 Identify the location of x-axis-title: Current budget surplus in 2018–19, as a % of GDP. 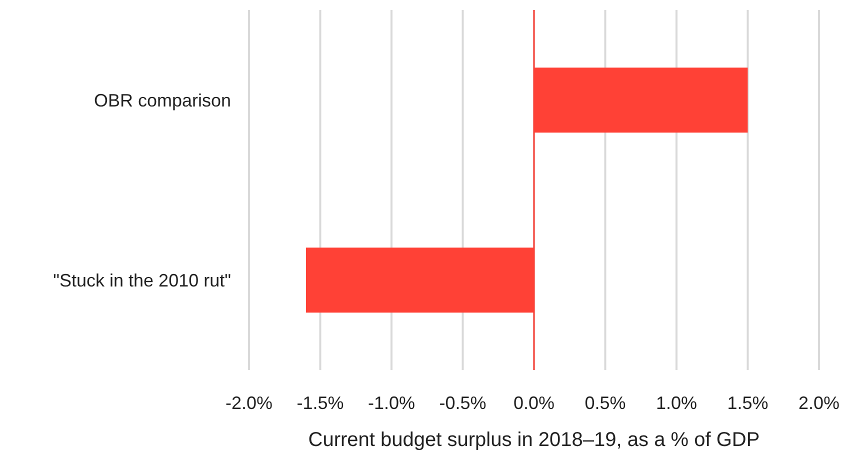
(534, 439).